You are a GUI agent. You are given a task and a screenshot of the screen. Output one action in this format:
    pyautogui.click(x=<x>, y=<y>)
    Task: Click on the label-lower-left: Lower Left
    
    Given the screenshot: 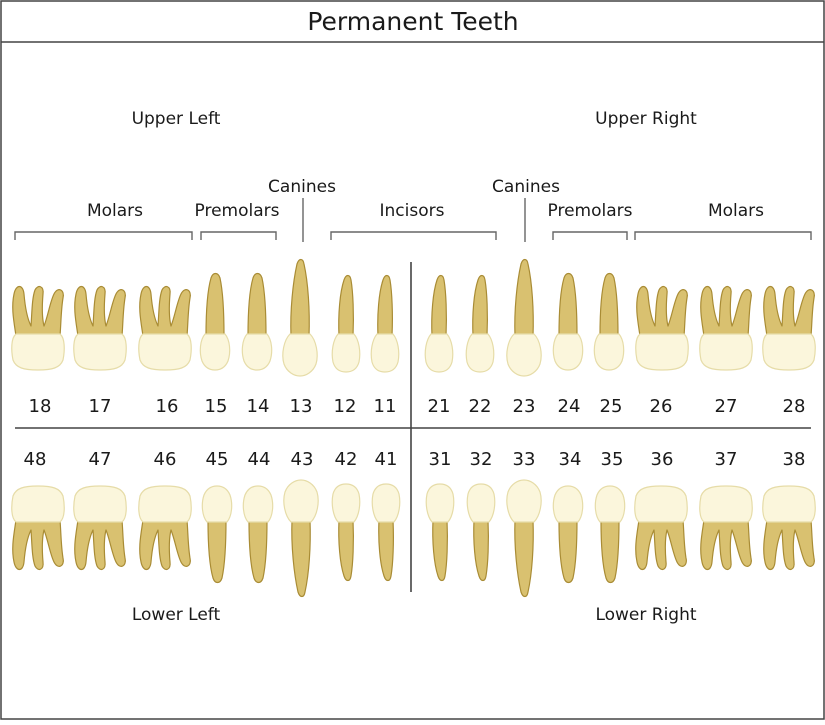 What is the action you would take?
    pyautogui.click(x=176, y=615)
    